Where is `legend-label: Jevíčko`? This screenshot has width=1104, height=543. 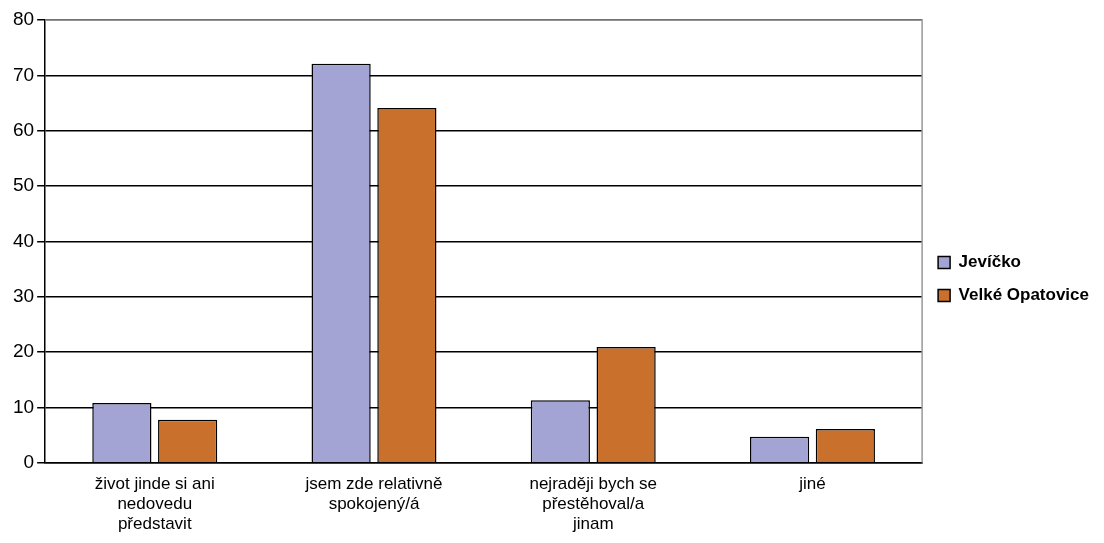
legend-label: Jevíčko is located at coordinates (989, 262).